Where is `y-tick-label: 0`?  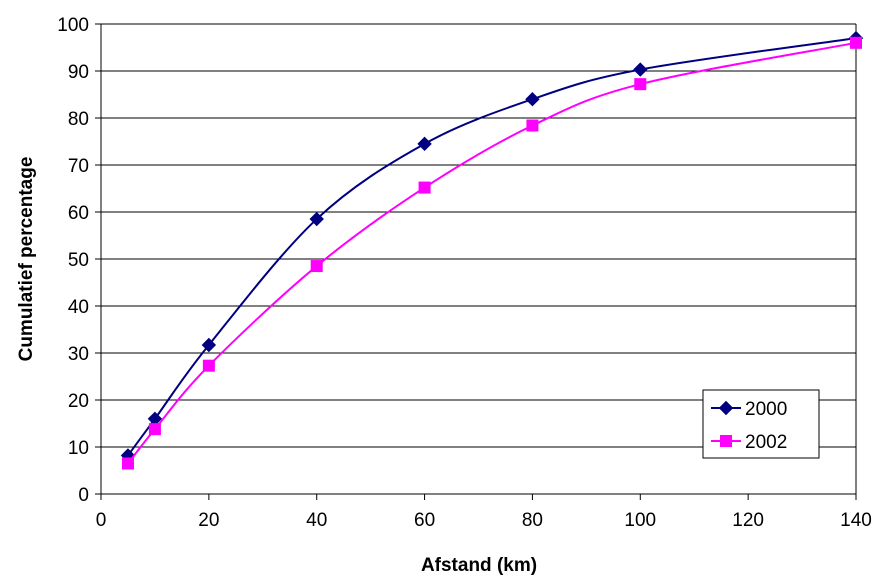 y-tick-label: 0 is located at coordinates (83, 495).